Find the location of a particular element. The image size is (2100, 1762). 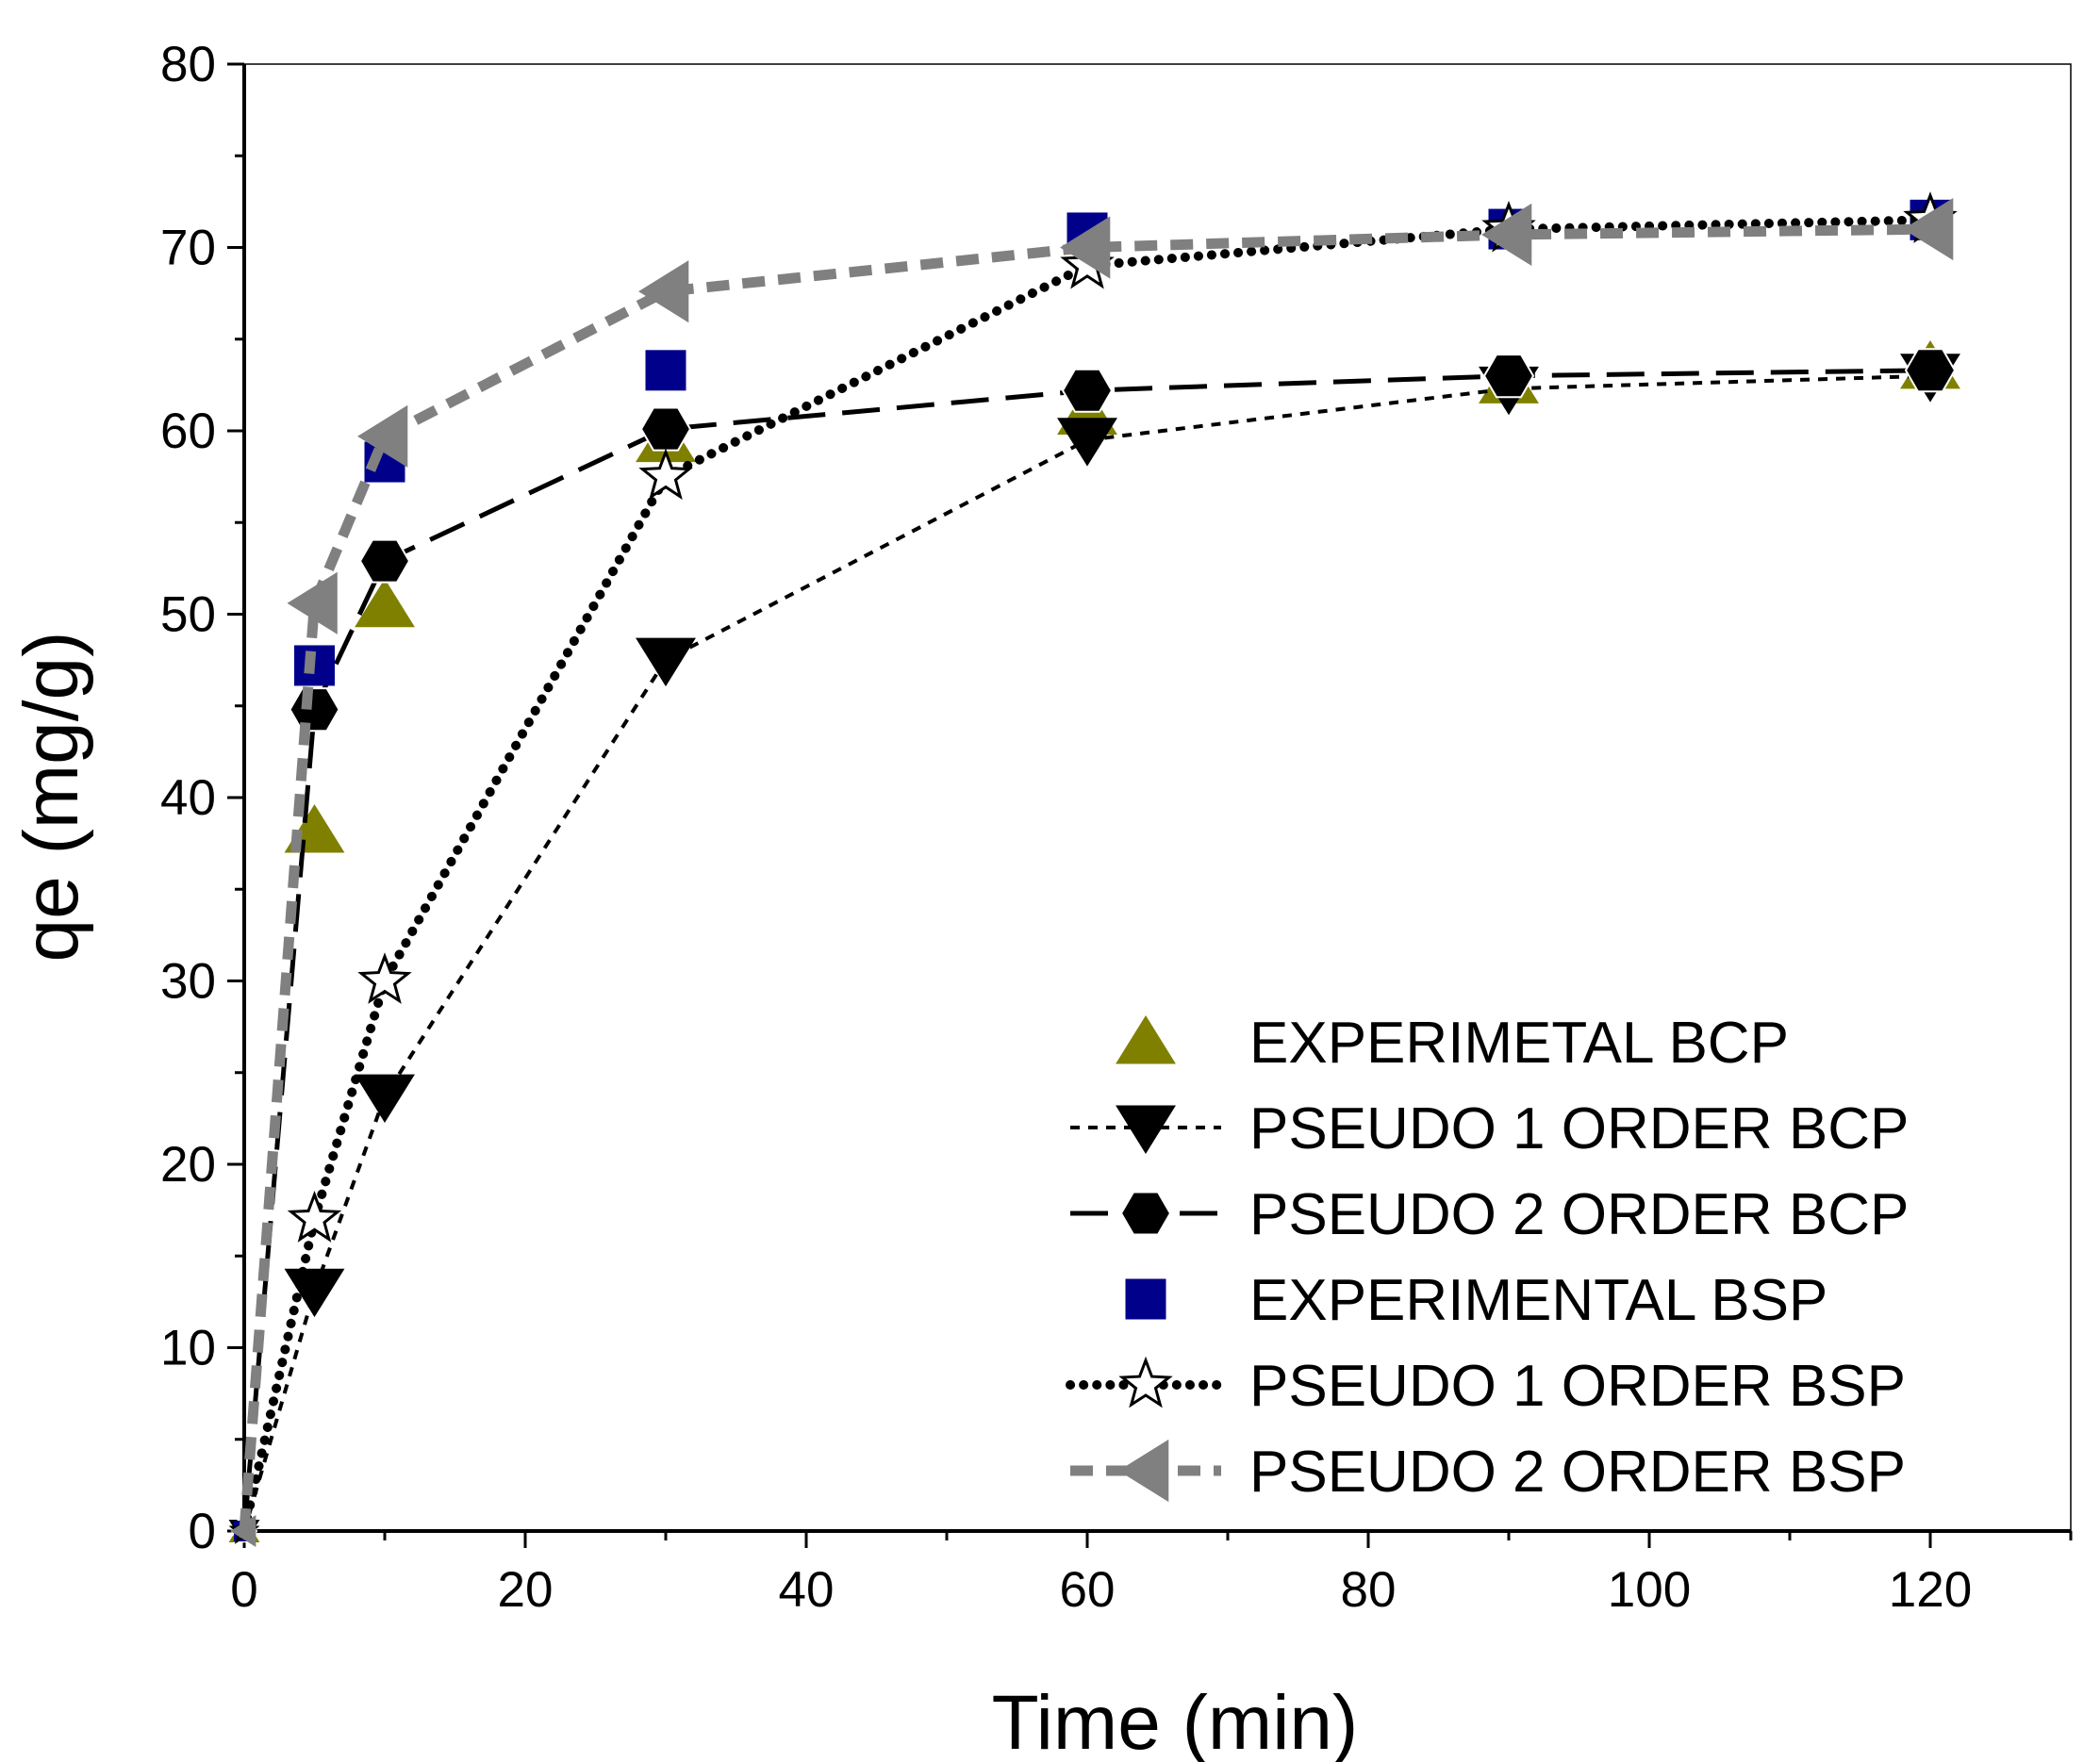

x-tick-label: 40 is located at coordinates (807, 1590).